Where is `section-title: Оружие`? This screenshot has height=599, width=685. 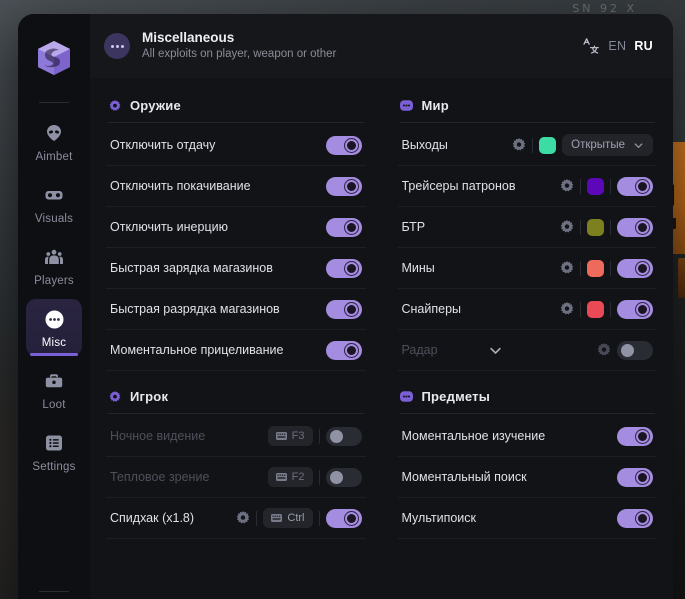 section-title: Оружие is located at coordinates (155, 105).